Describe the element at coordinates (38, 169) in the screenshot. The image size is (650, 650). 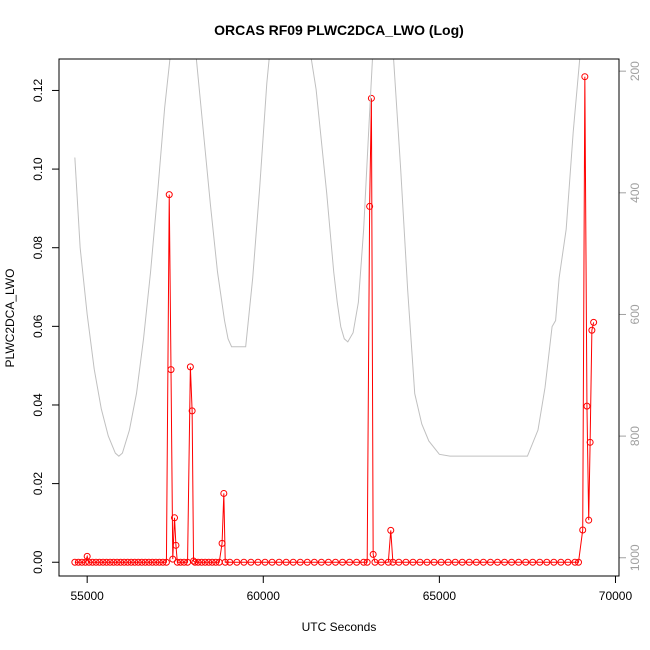
I see `y-tick-label: 0.10` at that location.